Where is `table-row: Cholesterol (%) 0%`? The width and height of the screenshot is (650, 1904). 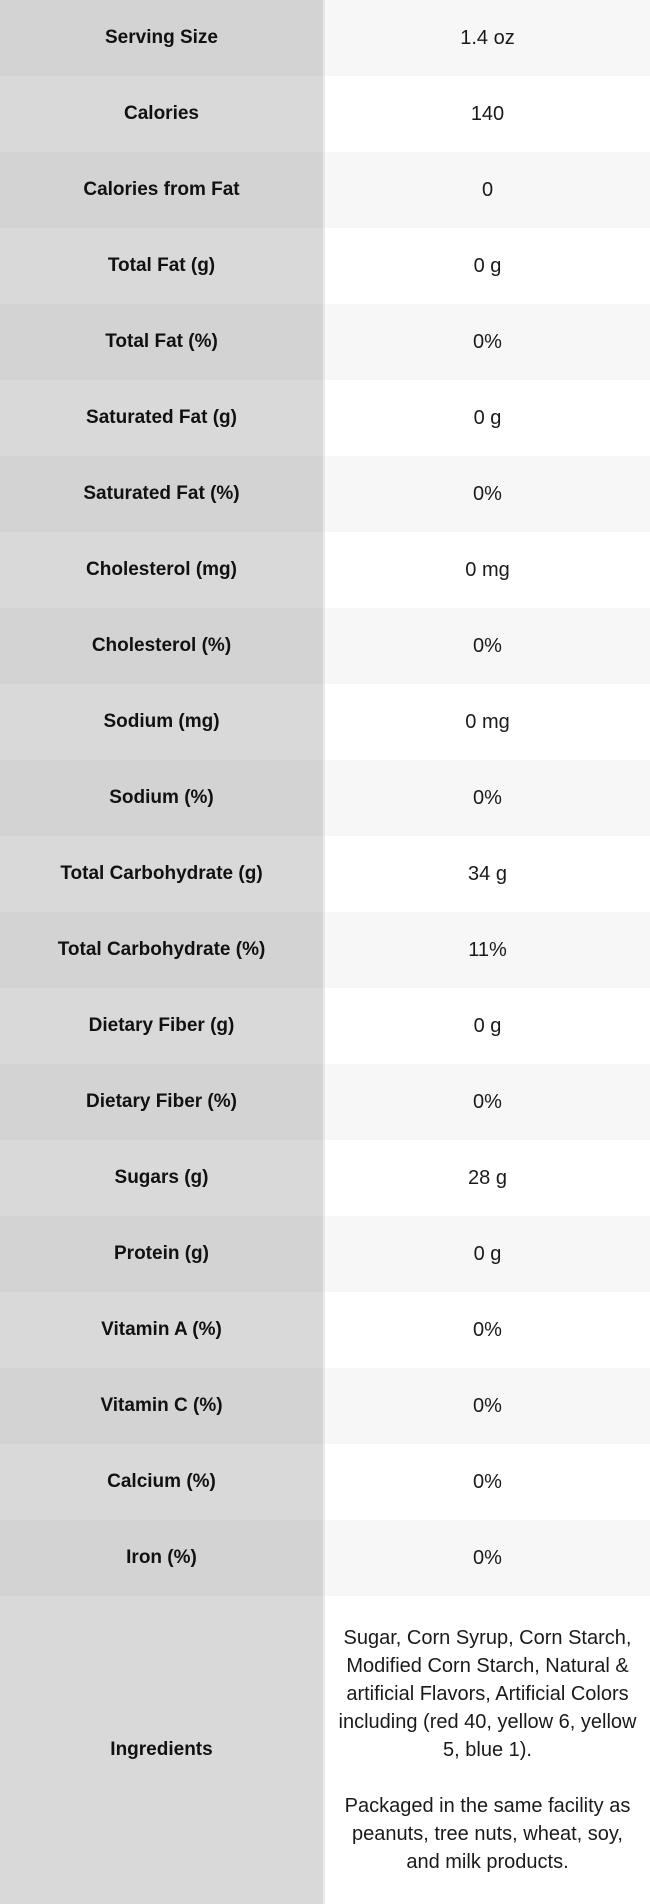 table-row: Cholesterol (%) 0% is located at coordinates (325, 646).